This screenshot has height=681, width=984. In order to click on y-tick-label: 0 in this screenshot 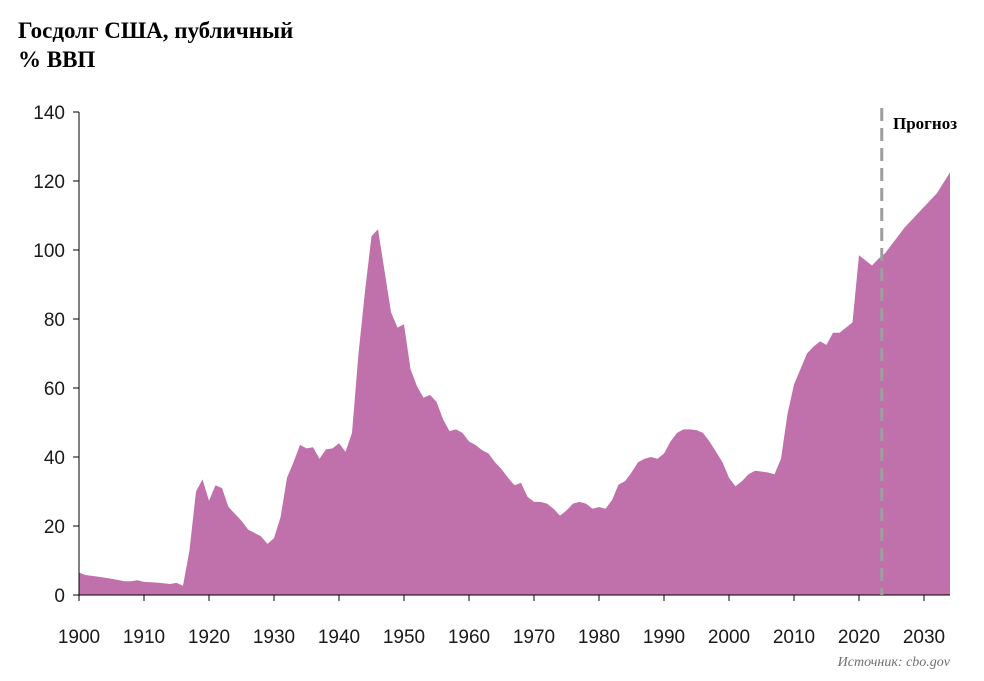, I will do `click(59, 596)`.